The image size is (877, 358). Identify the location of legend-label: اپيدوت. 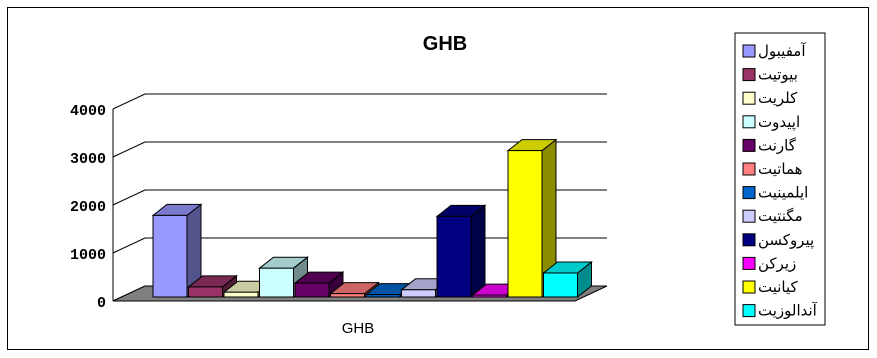
(779, 122).